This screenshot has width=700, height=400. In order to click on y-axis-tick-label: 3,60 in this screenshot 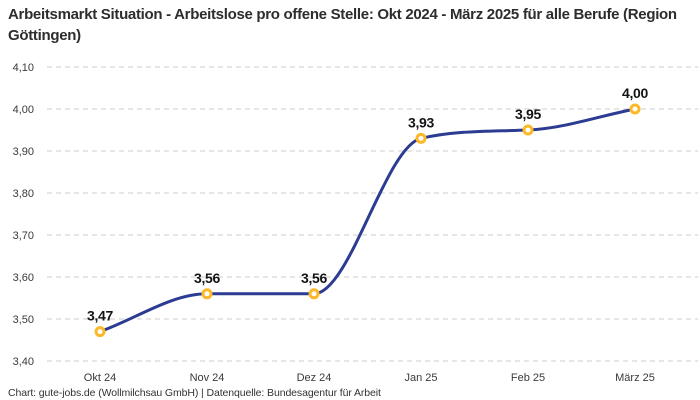, I will do `click(23, 278)`.